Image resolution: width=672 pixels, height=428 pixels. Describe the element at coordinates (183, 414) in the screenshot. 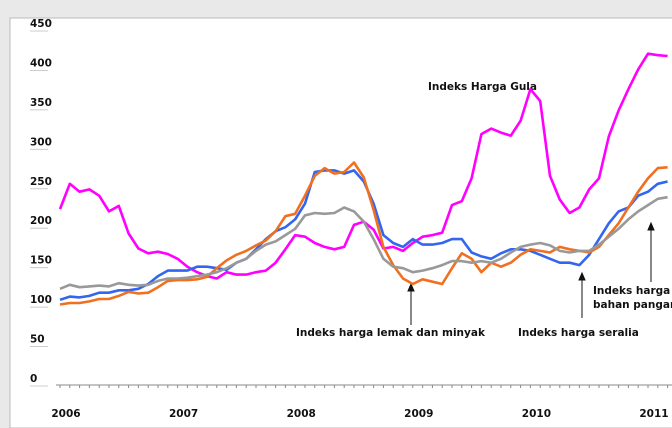

I see `x-tick-label: 2007` at that location.